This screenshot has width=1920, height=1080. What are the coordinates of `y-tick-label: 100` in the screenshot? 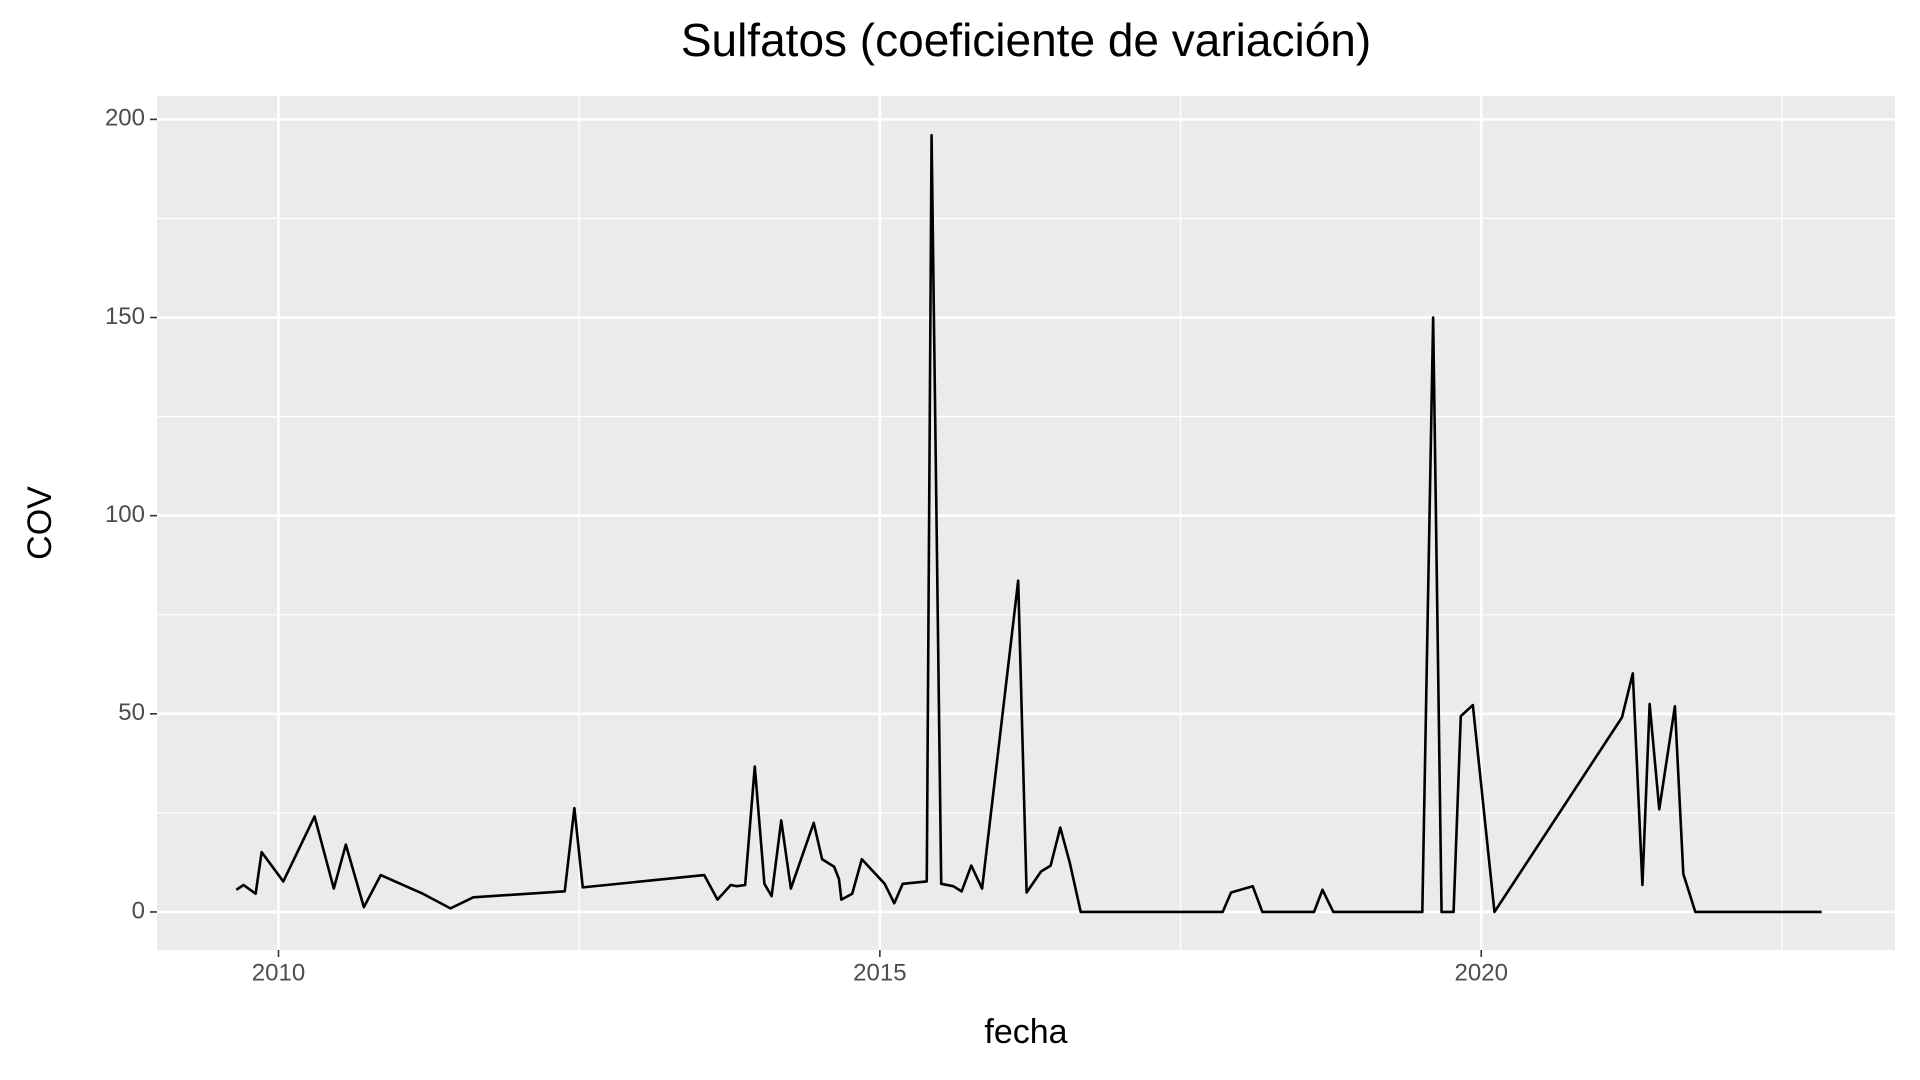 It's located at (125, 514).